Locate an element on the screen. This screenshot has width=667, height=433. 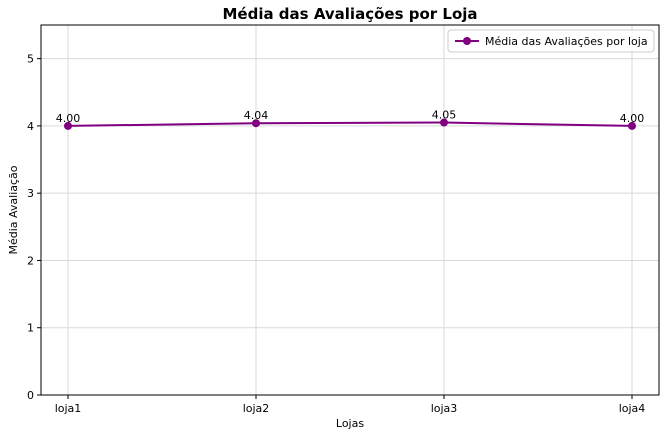
data-point-loja4 is located at coordinates (632, 125).